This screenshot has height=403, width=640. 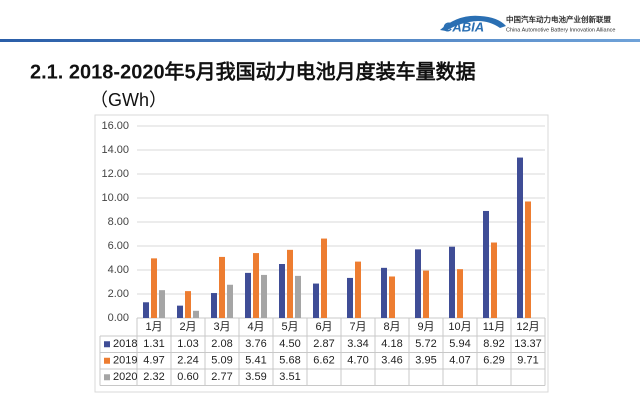 What do you see at coordinates (221, 361) in the screenshot?
I see `data-label: 5.09` at bounding box center [221, 361].